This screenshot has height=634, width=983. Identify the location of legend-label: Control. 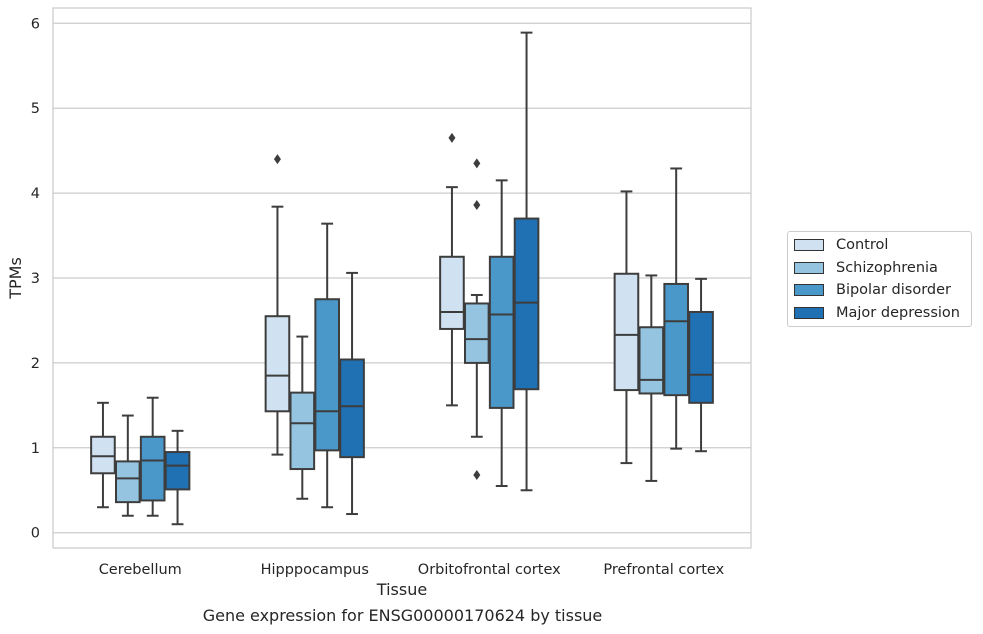
(862, 245).